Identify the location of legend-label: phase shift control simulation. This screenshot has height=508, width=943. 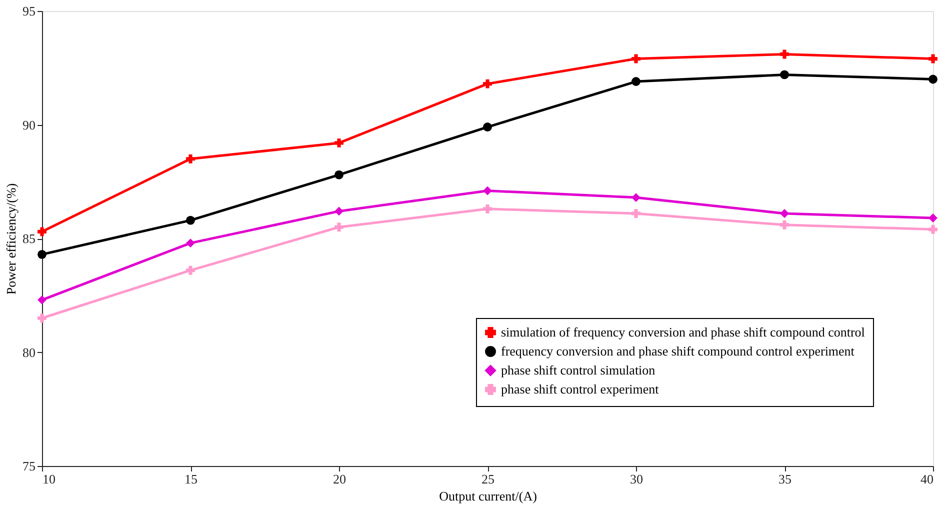
(578, 370).